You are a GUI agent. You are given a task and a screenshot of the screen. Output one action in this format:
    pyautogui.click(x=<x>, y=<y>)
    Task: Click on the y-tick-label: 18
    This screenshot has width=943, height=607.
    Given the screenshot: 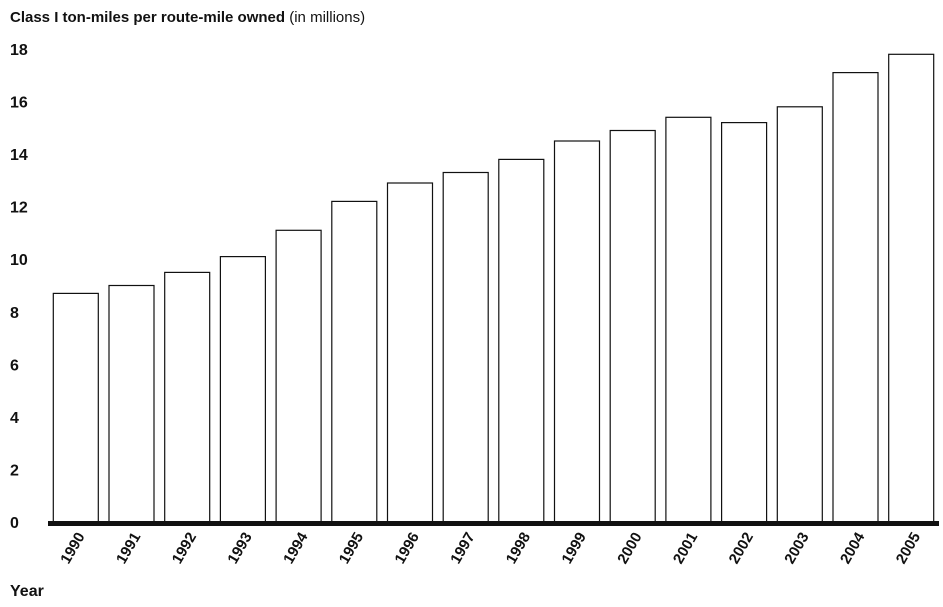 What is the action you would take?
    pyautogui.click(x=19, y=50)
    